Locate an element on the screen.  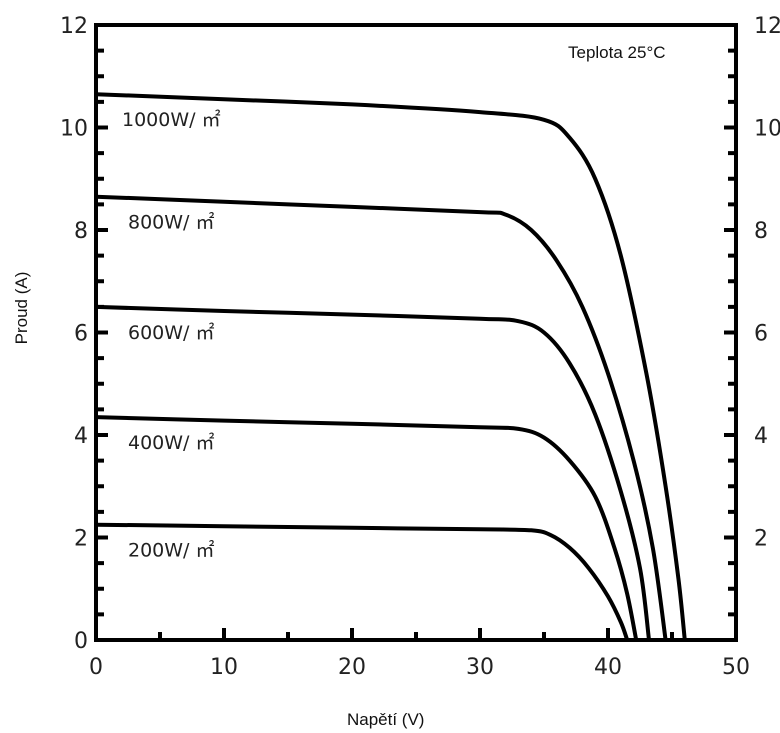
y-tick-label-left: 0 is located at coordinates (81, 641).